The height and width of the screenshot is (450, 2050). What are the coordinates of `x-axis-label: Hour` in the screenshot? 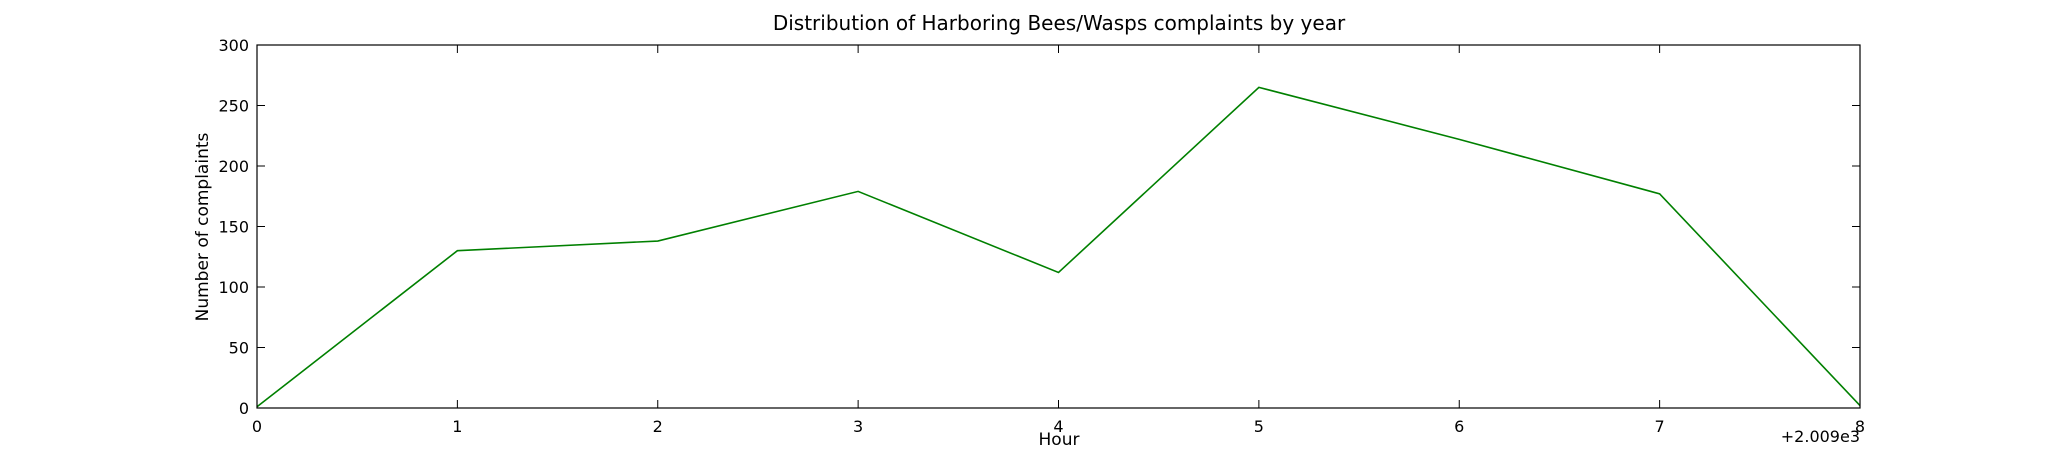 It's located at (1059, 440).